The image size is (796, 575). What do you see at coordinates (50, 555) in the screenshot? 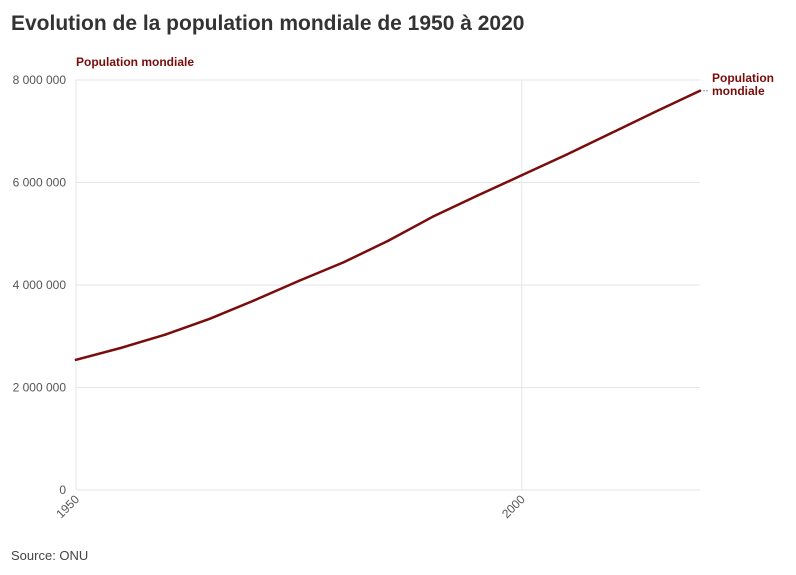
I see `source-note: Source: ONU` at bounding box center [50, 555].